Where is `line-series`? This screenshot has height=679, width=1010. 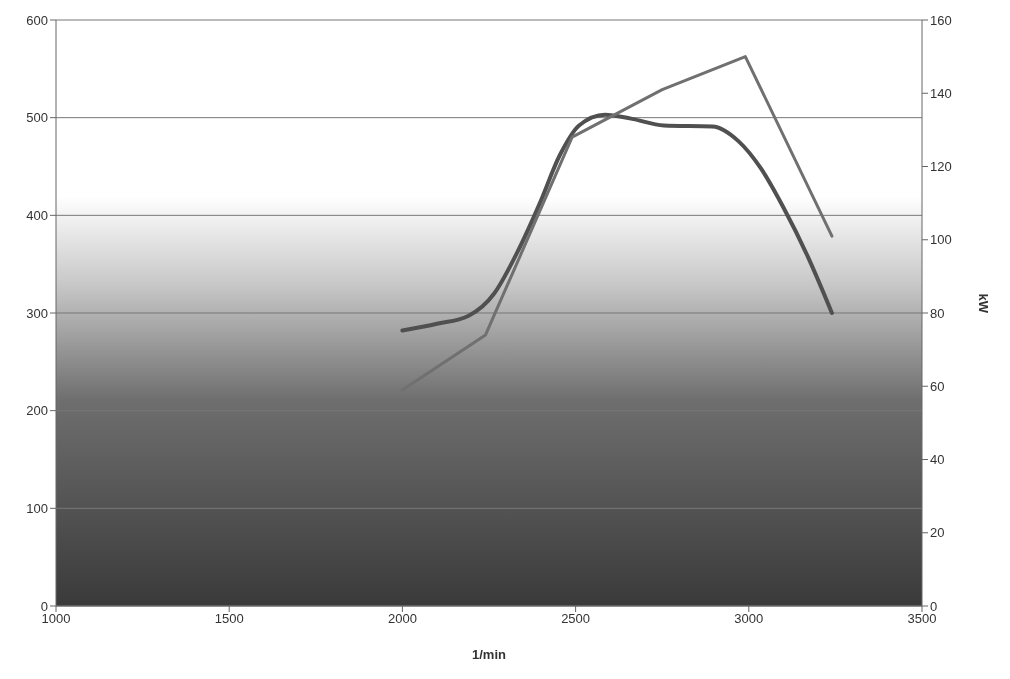
line-series is located at coordinates (617, 222).